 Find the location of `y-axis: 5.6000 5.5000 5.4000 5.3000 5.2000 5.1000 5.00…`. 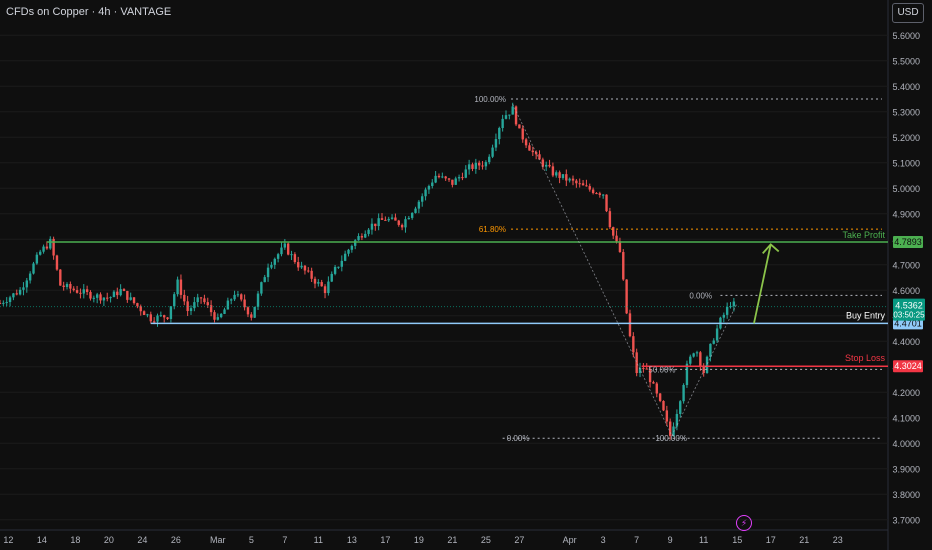

y-axis: 5.6000 5.5000 5.4000 5.3000 5.2000 5.1000 5.00… is located at coordinates (906, 278).